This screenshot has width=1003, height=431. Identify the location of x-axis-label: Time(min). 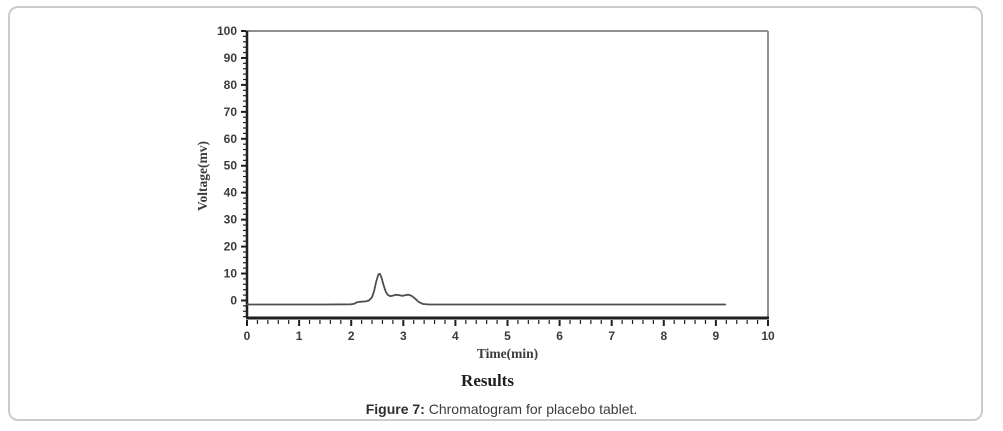
(507, 353).